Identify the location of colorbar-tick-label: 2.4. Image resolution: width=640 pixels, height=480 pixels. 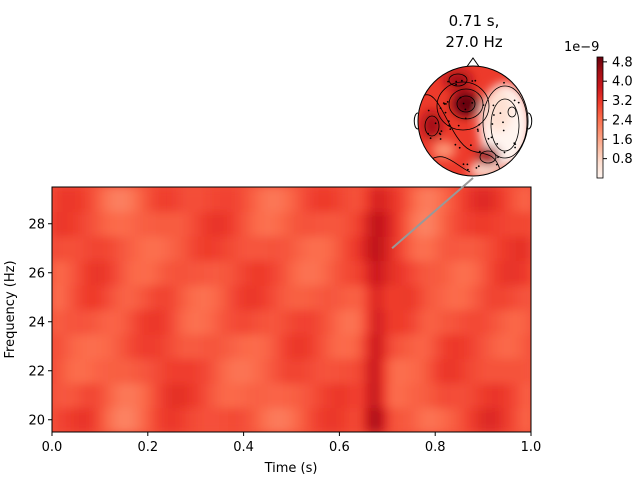
(622, 120).